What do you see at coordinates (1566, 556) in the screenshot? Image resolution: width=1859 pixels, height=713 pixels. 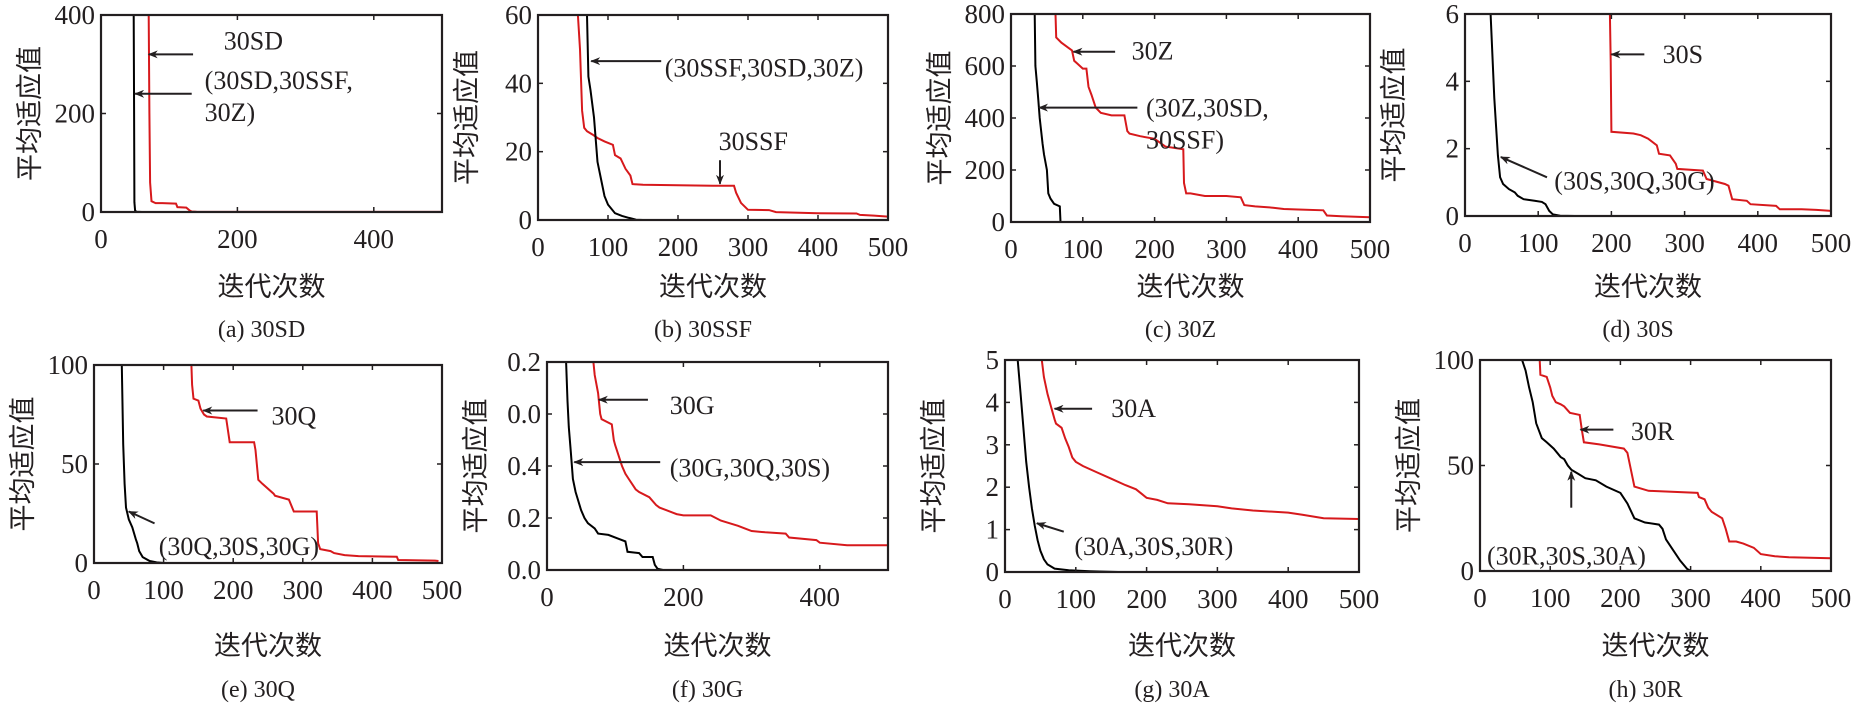 I see `annotation-label: (30R,30S,30A)` at bounding box center [1566, 556].